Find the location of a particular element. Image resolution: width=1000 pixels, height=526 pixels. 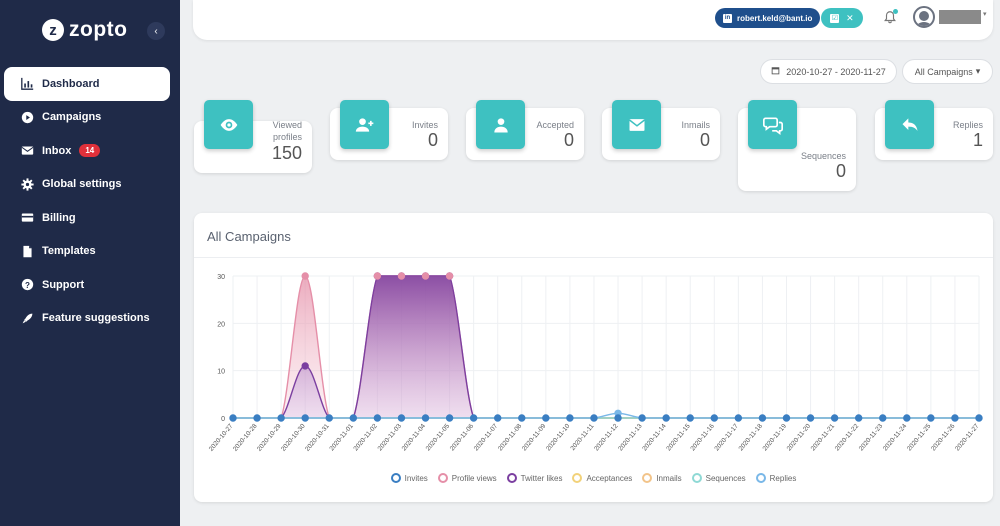

legend-label: Sequences is located at coordinates (725, 478).